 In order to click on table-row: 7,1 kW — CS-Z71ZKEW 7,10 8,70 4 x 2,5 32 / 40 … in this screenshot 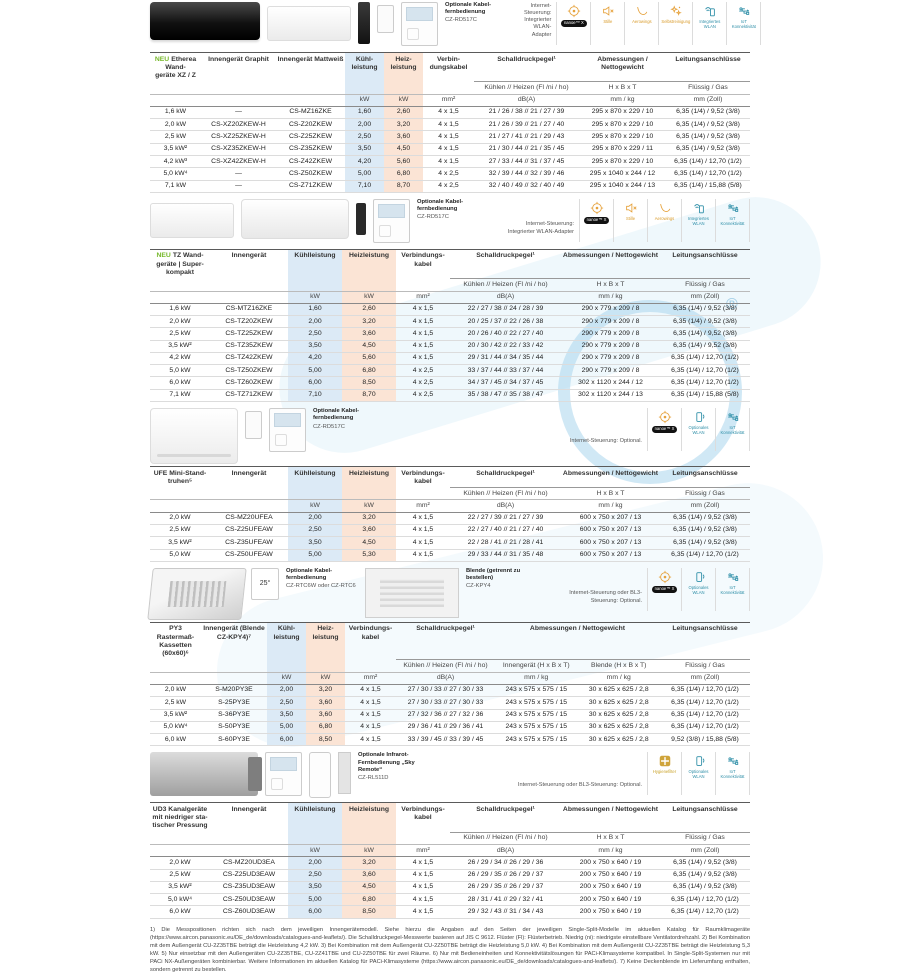, I will do `click(450, 186)`.